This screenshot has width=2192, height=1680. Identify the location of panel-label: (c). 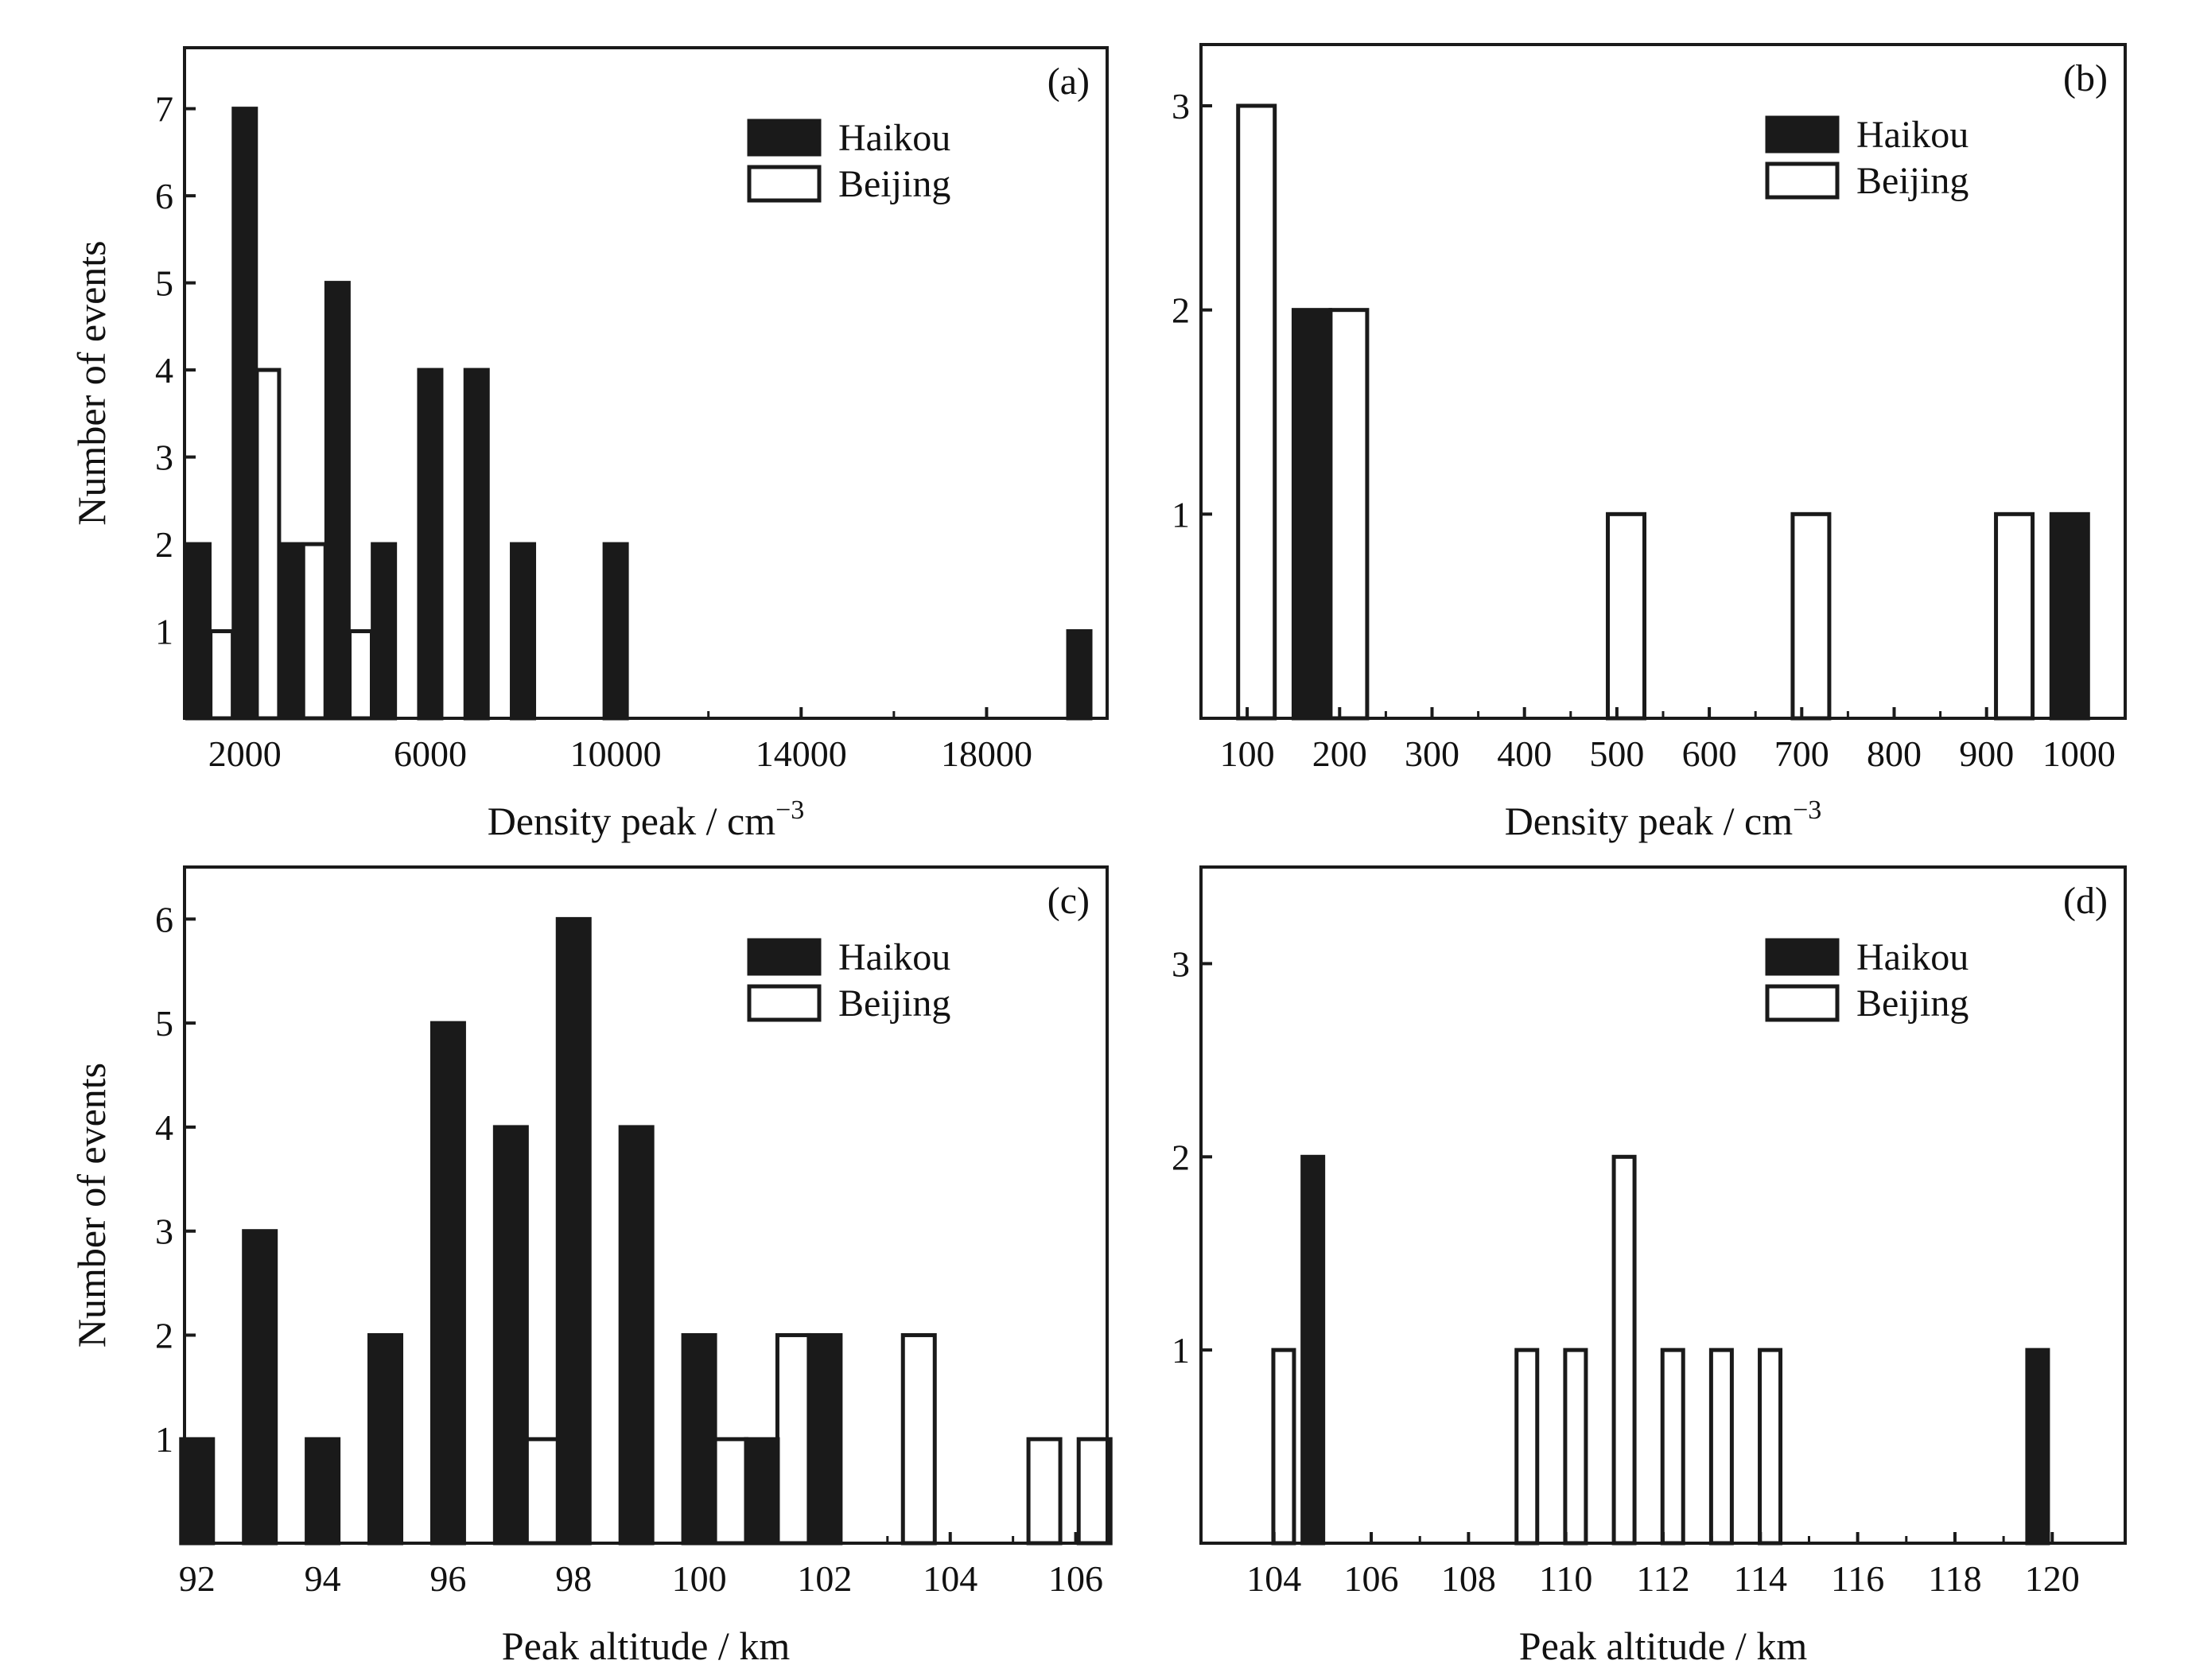
(1068, 901).